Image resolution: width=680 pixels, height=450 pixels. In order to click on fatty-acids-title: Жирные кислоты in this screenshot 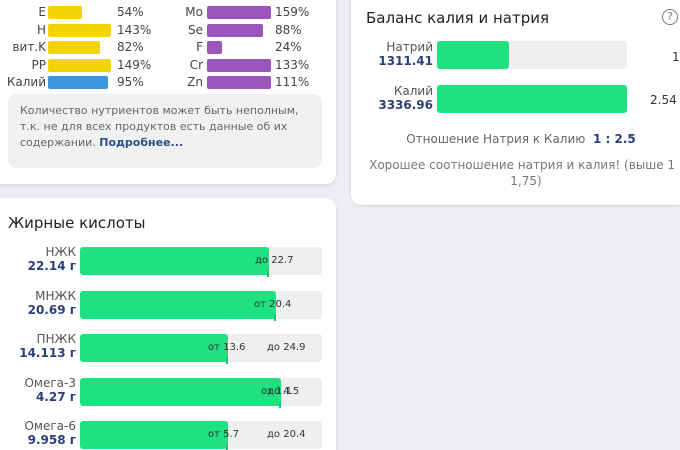, I will do `click(77, 223)`.